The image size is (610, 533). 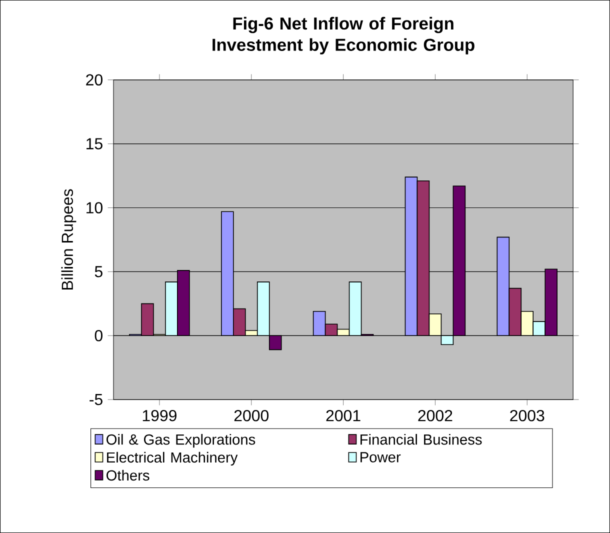 I want to click on x-tick-label: 2003, so click(x=527, y=416).